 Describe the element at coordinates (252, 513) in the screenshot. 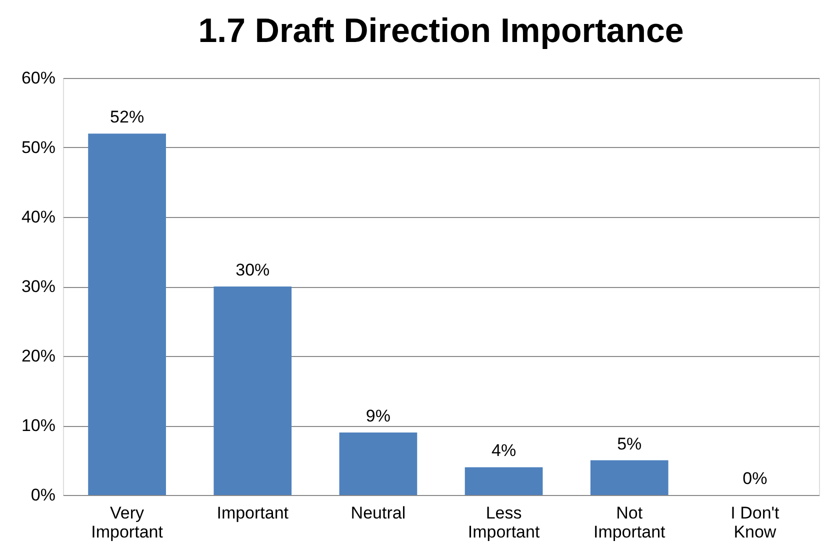

I see `x-tick-label: Important` at that location.